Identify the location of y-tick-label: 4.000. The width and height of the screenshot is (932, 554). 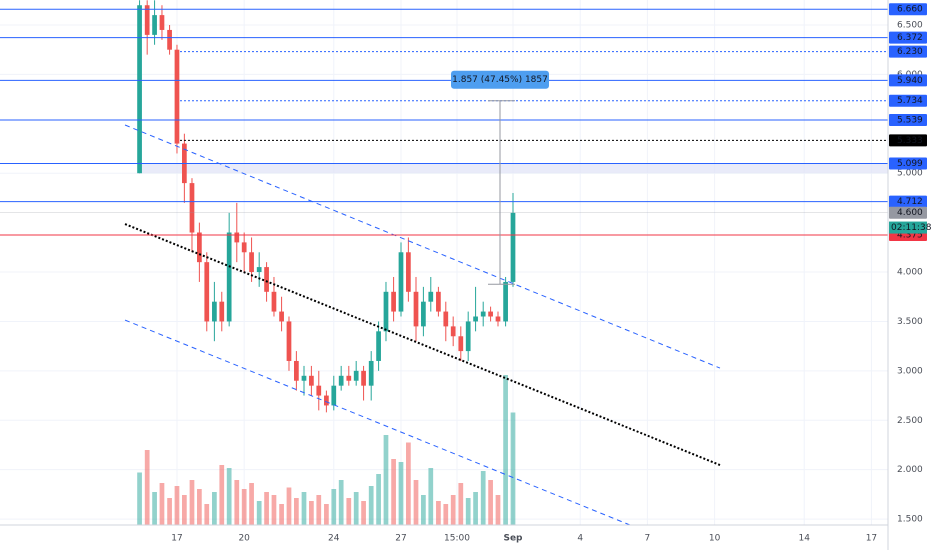
(910, 273).